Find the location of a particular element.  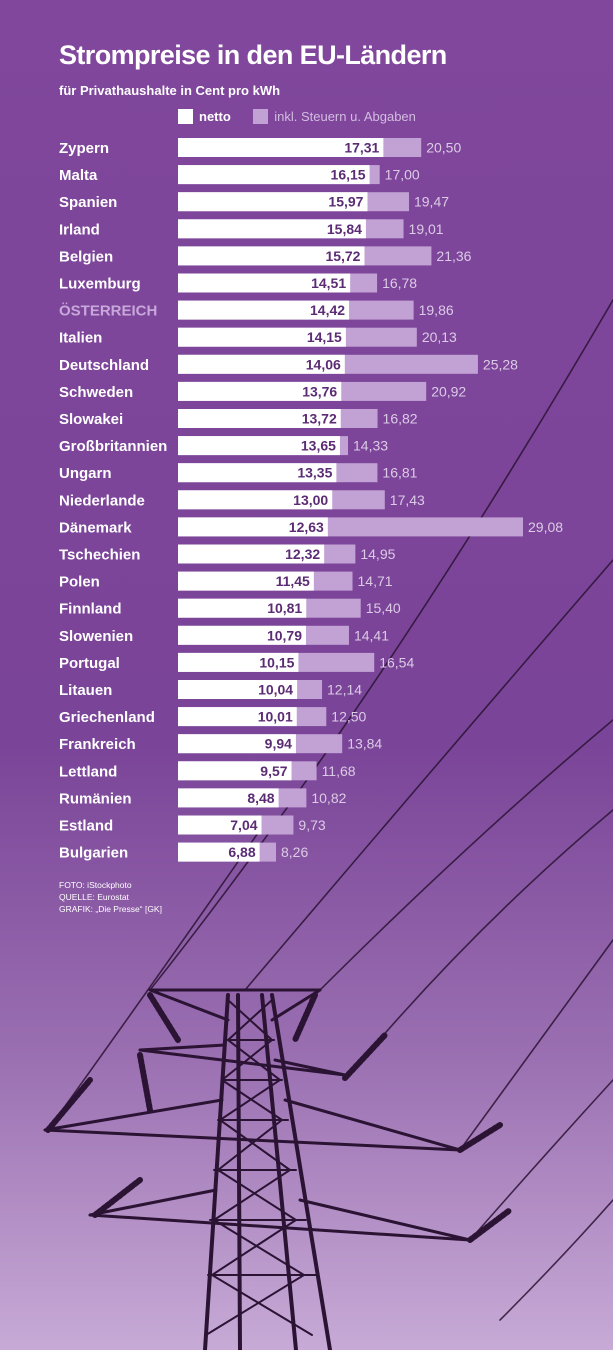

value-label-netto-luxemburg: 14,51 is located at coordinates (328, 283).